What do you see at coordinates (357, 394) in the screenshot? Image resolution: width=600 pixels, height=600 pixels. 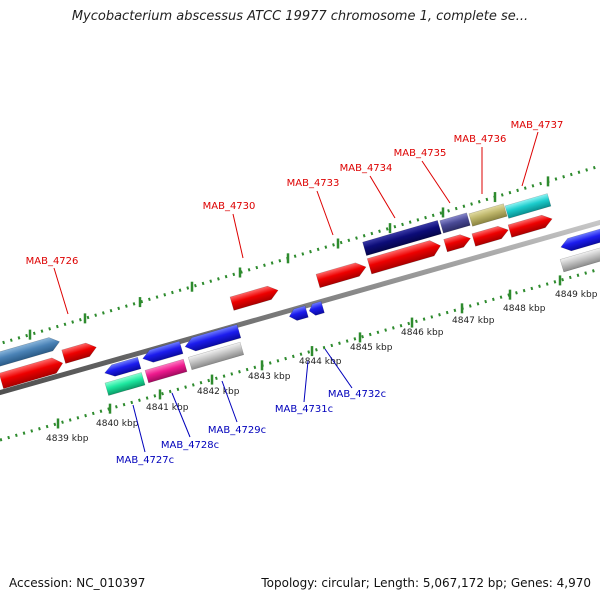 I see `reverse-gene-label: MAB_4732c` at bounding box center [357, 394].